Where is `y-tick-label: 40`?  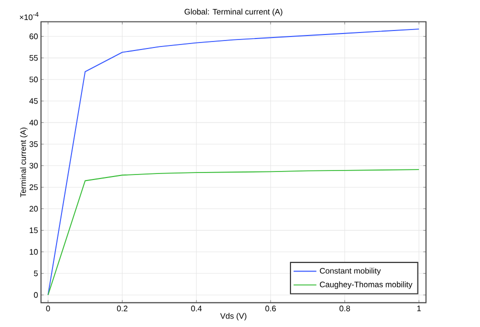 y-tick-label: 40 is located at coordinates (33, 123).